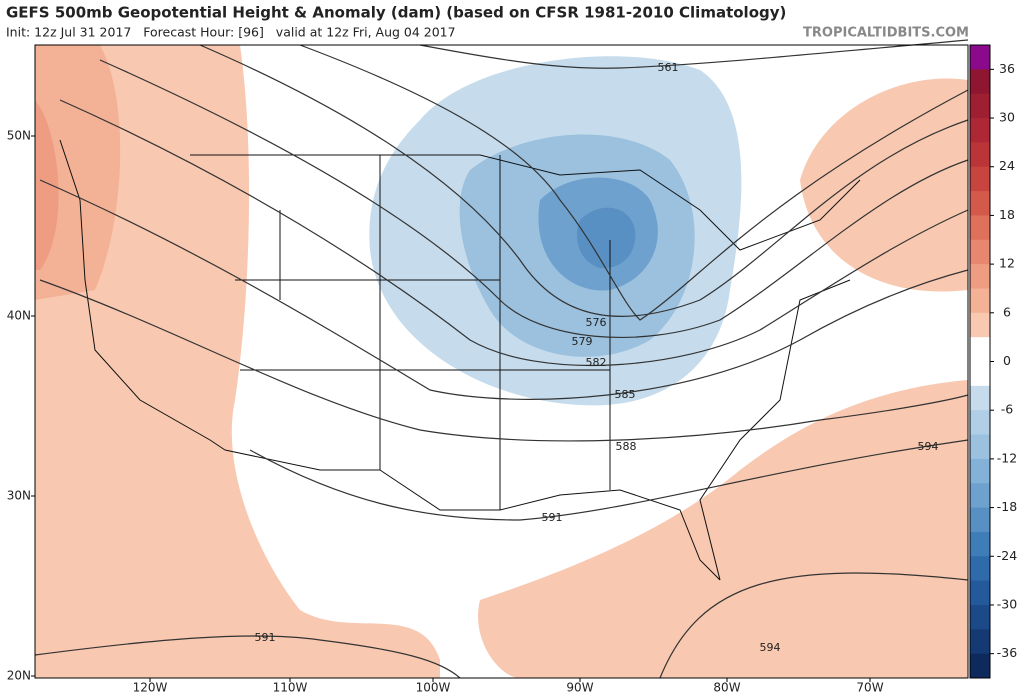  I want to click on lon-label: 110W, so click(290, 688).